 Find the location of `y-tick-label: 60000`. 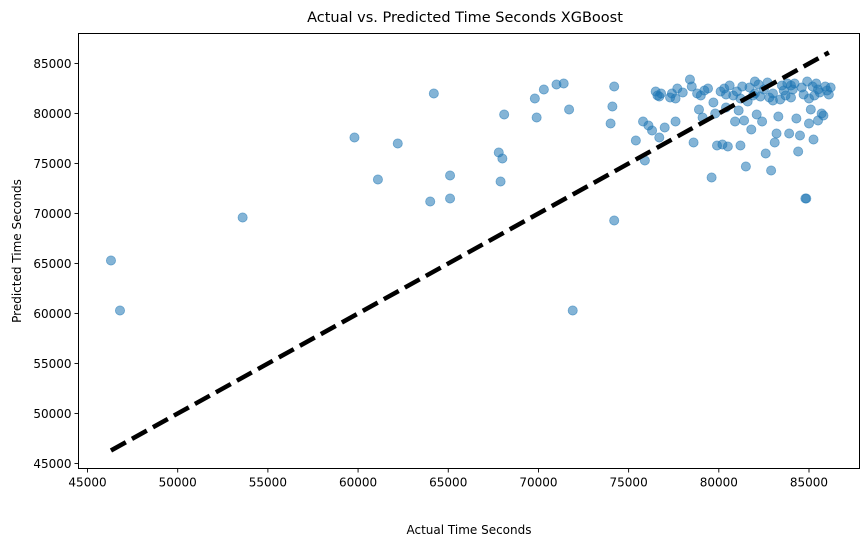

y-tick-label: 60000 is located at coordinates (52, 314).